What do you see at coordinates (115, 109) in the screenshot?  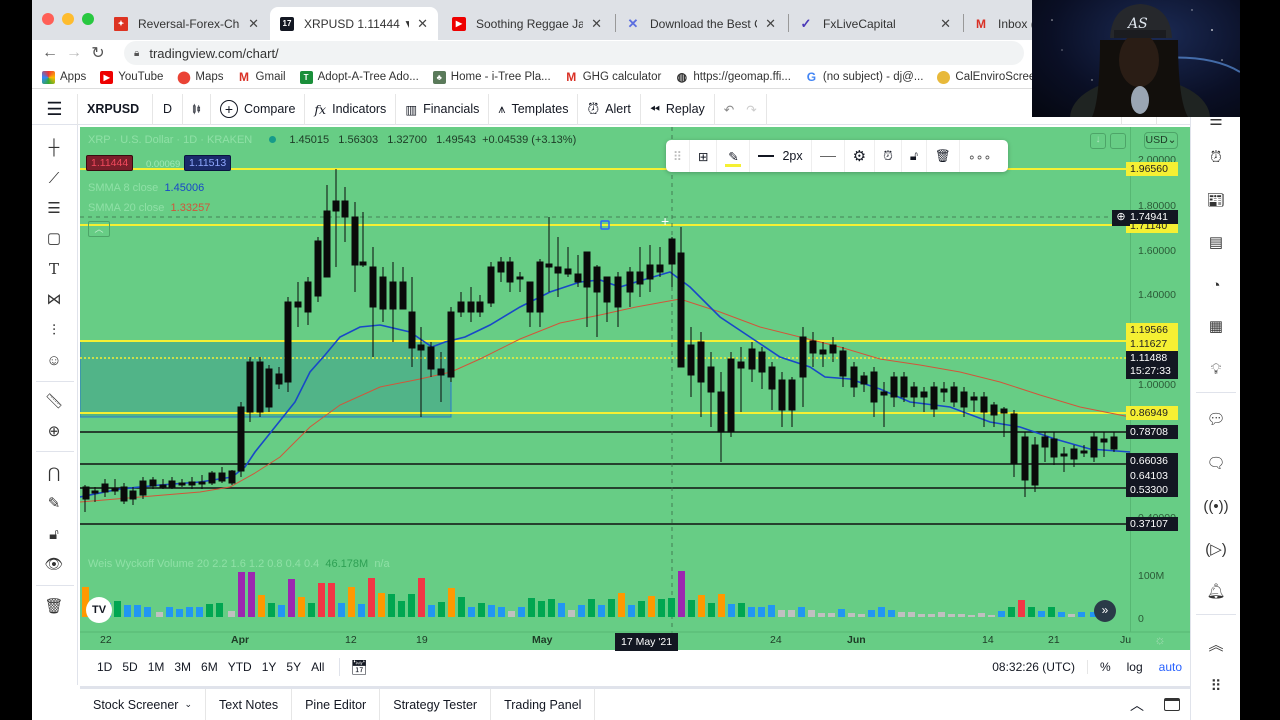 I see `symbol-search-button: XRPUSD` at bounding box center [115, 109].